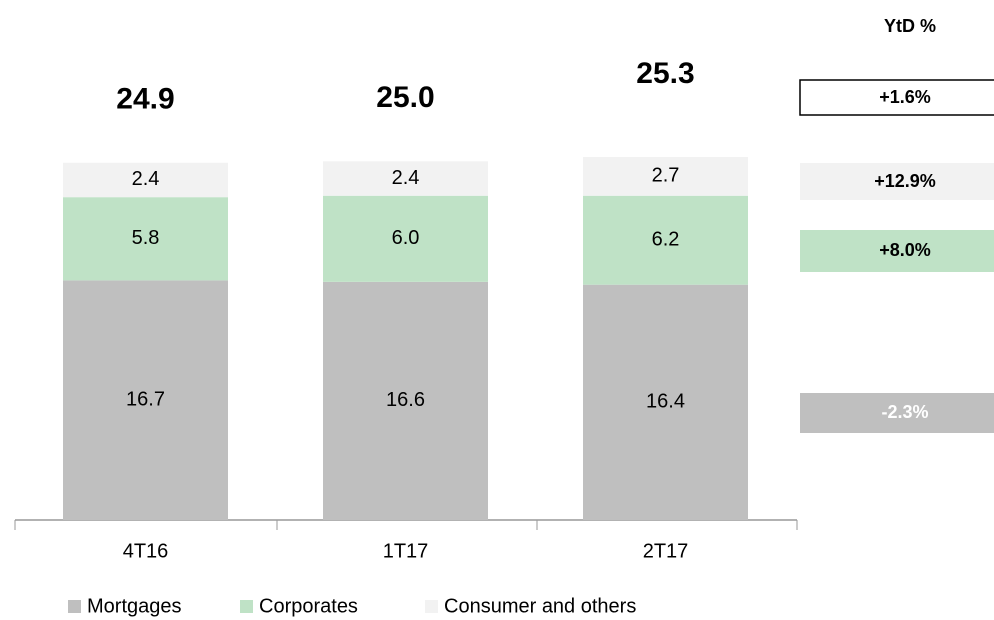 The image size is (994, 620). What do you see at coordinates (905, 250) in the screenshot?
I see `ytd-value: +8.0%` at bounding box center [905, 250].